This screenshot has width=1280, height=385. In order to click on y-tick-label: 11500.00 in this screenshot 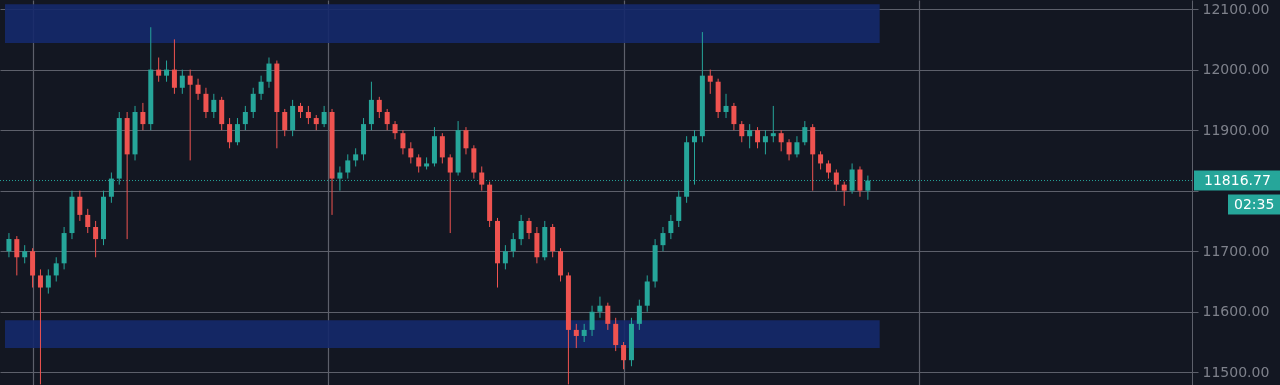, I will do `click(1236, 371)`.